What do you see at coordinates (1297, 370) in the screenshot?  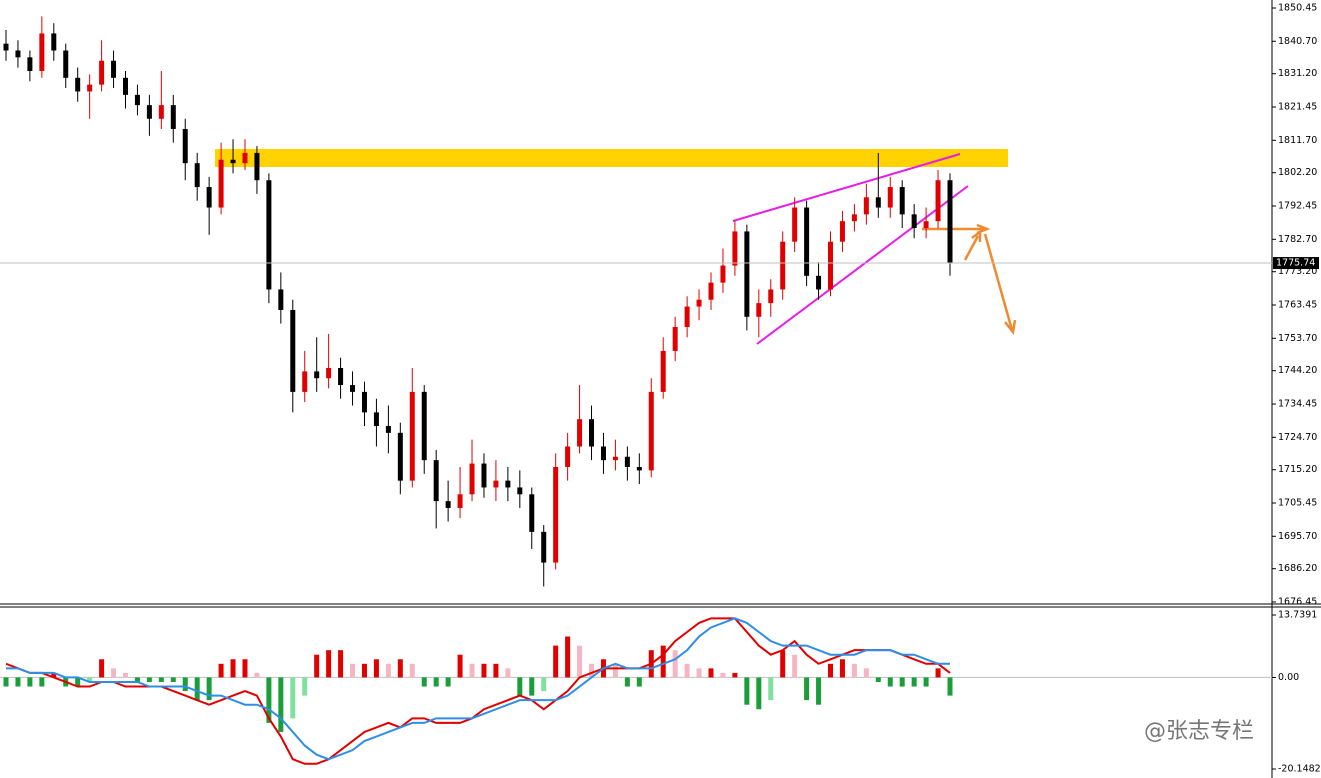 I see `y-tick-label: 1744.20` at bounding box center [1297, 370].